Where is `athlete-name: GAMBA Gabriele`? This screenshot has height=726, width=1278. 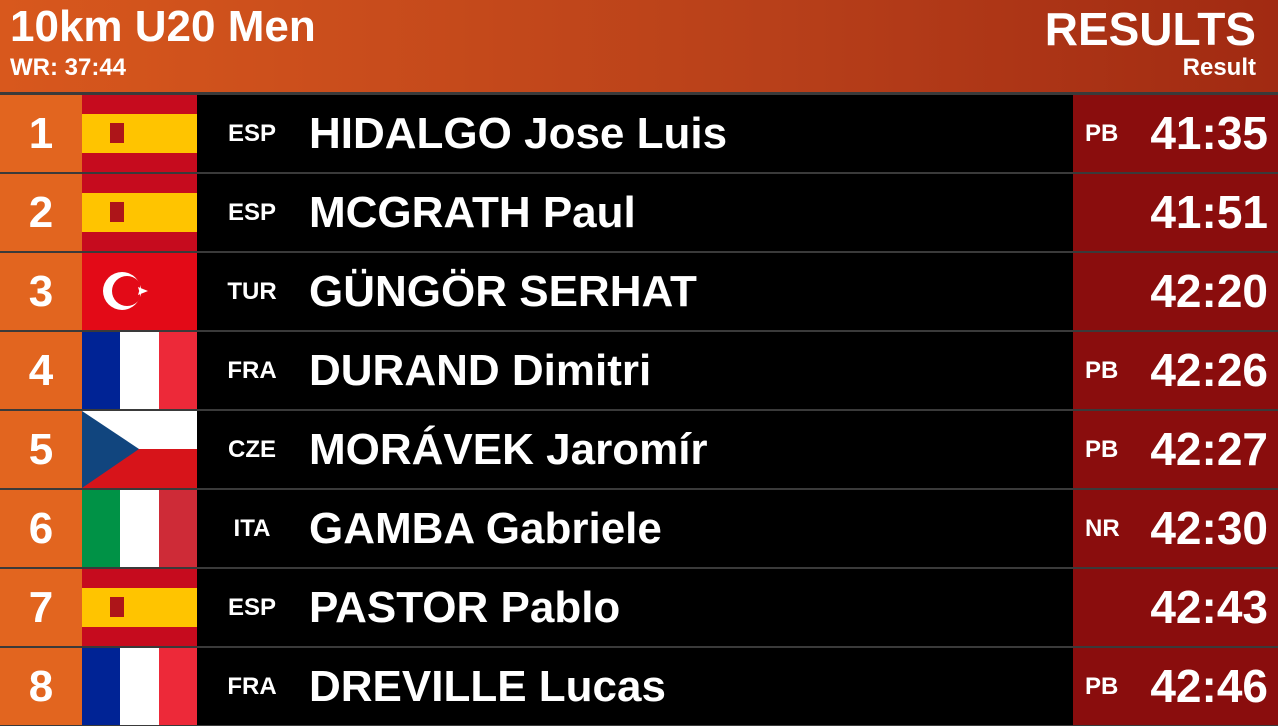
athlete-name: GAMBA Gabriele is located at coordinates (485, 528).